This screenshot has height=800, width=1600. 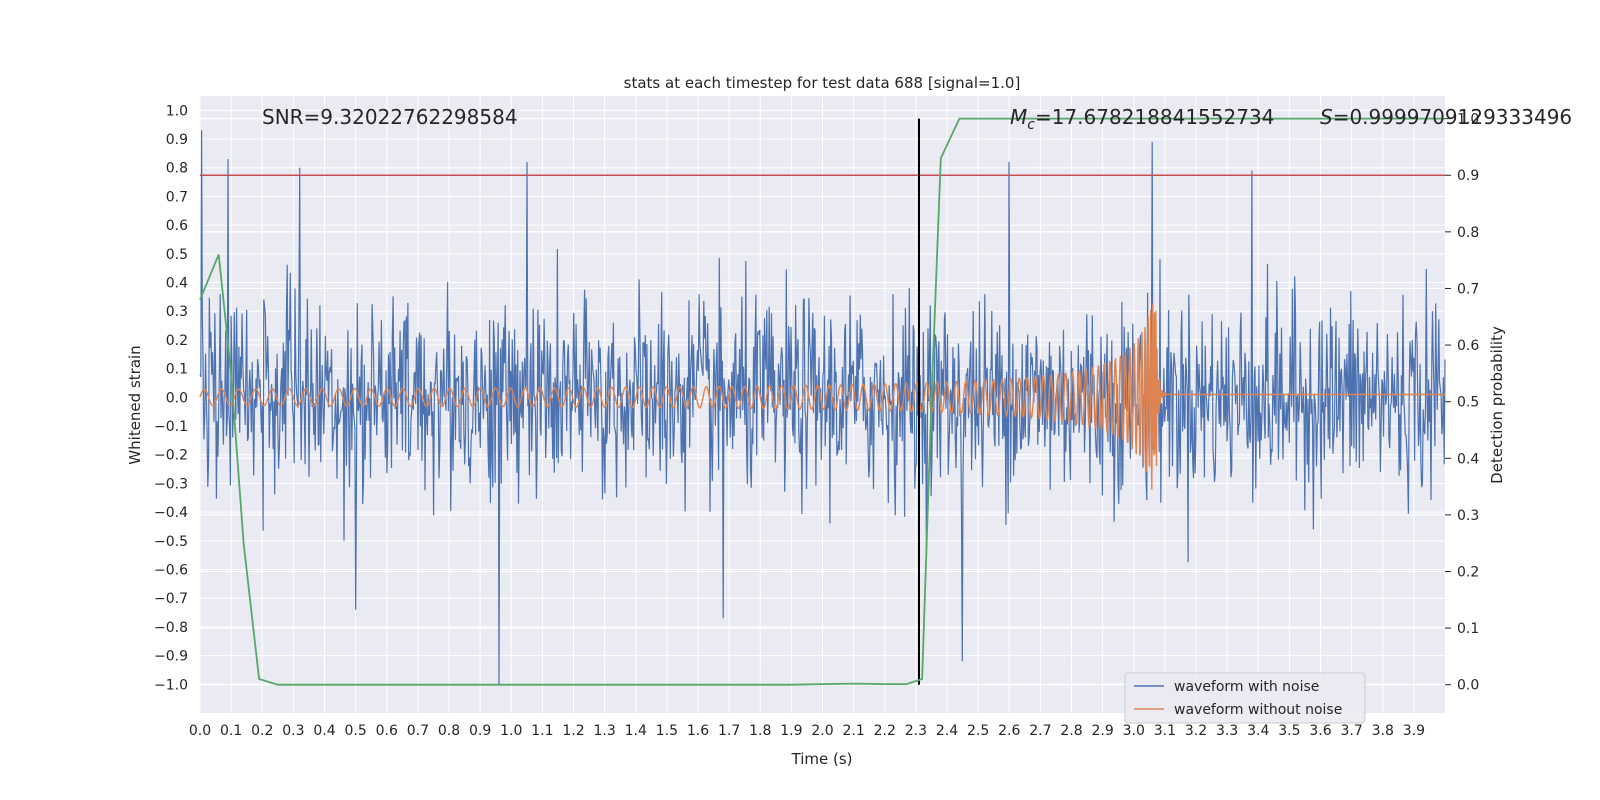 I want to click on x-tick-label: 2.2, so click(x=885, y=731).